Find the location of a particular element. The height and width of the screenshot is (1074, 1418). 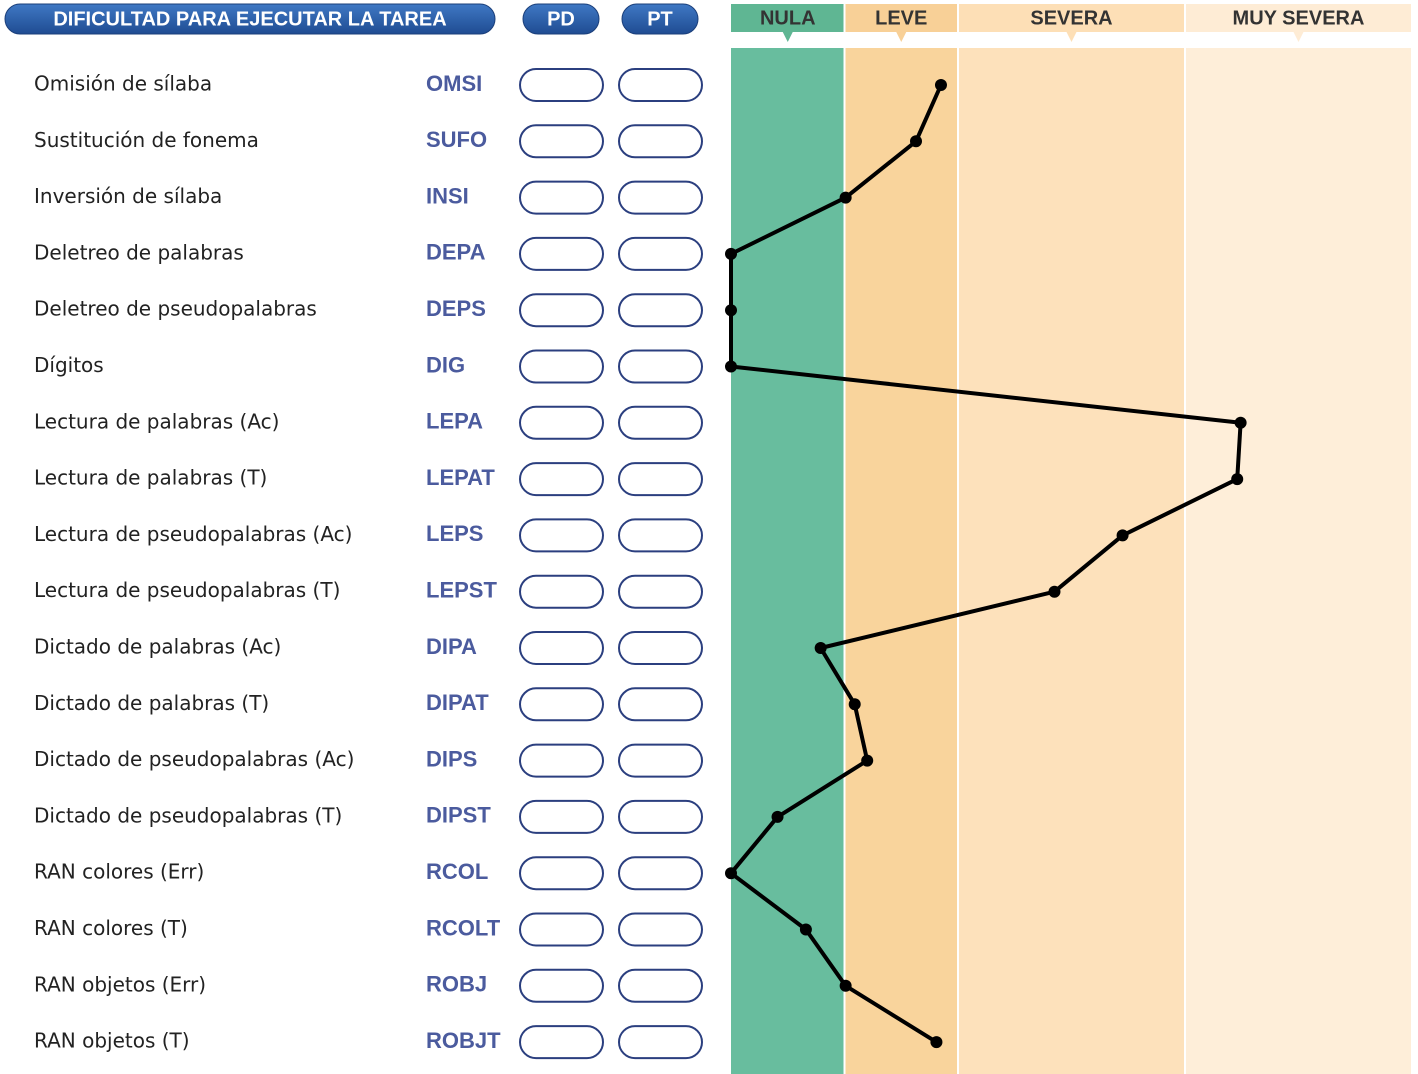

row-label: Deletreo de palabras is located at coordinates (139, 252).